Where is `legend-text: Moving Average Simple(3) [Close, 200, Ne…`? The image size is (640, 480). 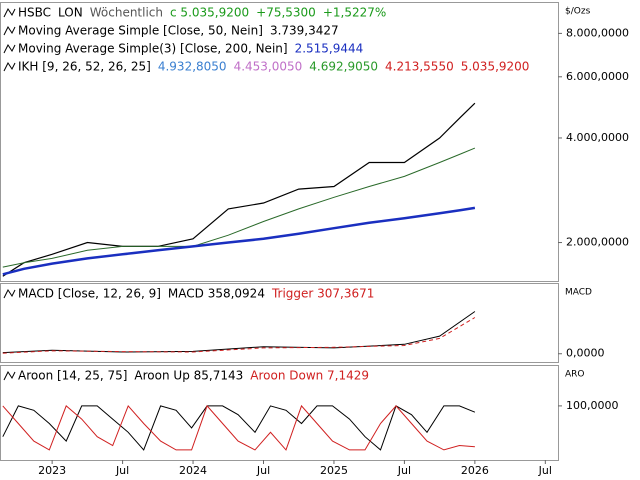 legend-text: Moving Average Simple(3) [Close, 200, Ne… is located at coordinates (153, 49).